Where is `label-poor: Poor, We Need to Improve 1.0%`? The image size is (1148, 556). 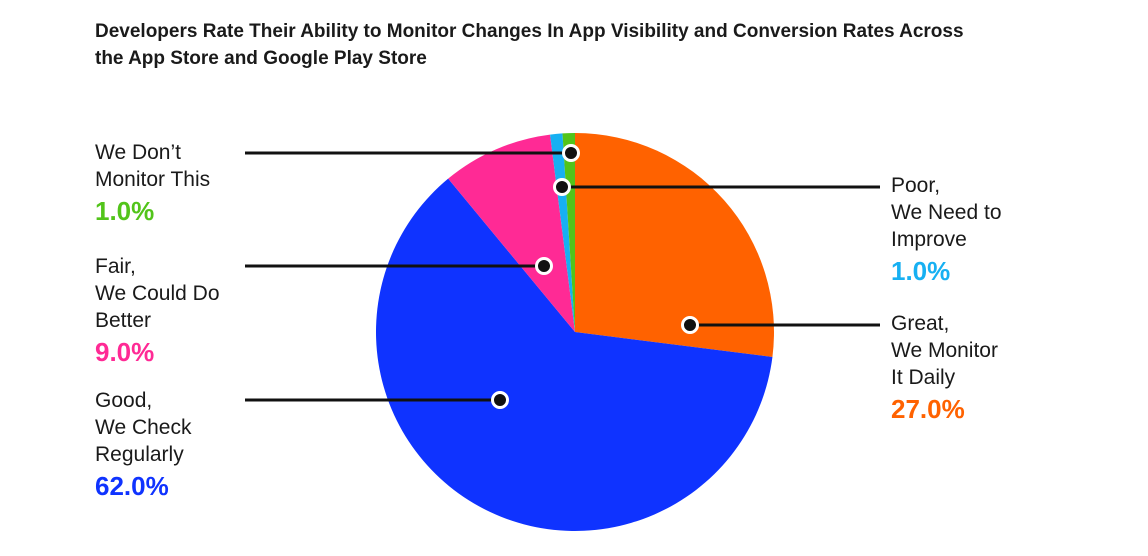
label-poor: Poor, We Need to Improve 1.0% is located at coordinates (946, 229).